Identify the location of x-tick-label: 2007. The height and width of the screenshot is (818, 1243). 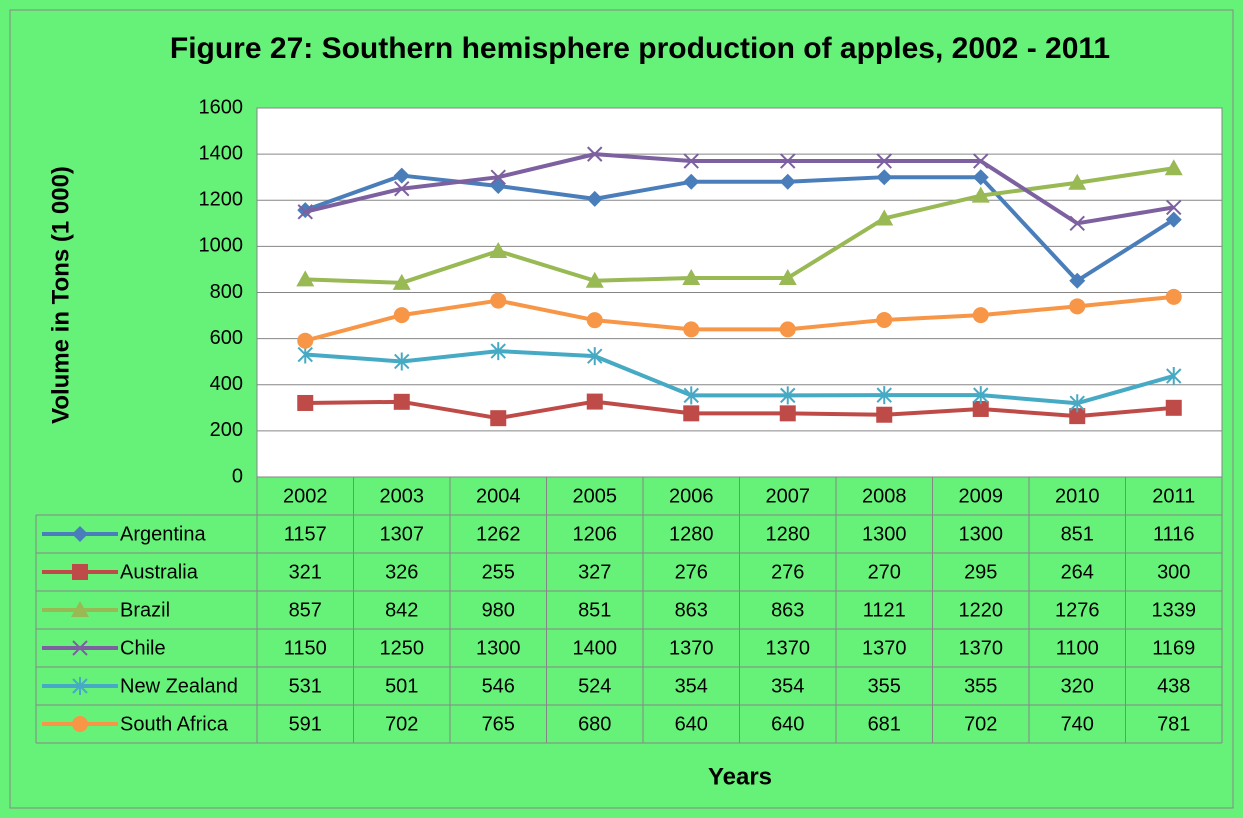
(788, 496).